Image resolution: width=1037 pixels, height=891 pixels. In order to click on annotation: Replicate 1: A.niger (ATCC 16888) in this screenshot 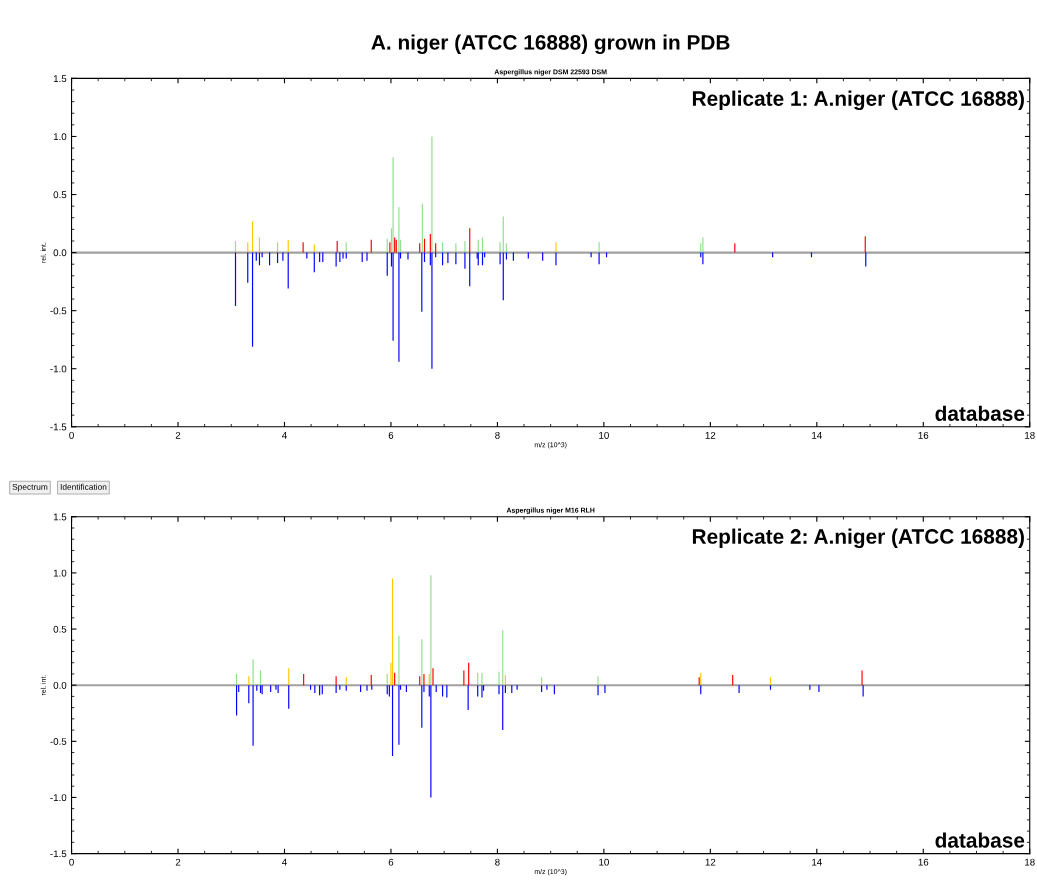, I will do `click(858, 100)`.